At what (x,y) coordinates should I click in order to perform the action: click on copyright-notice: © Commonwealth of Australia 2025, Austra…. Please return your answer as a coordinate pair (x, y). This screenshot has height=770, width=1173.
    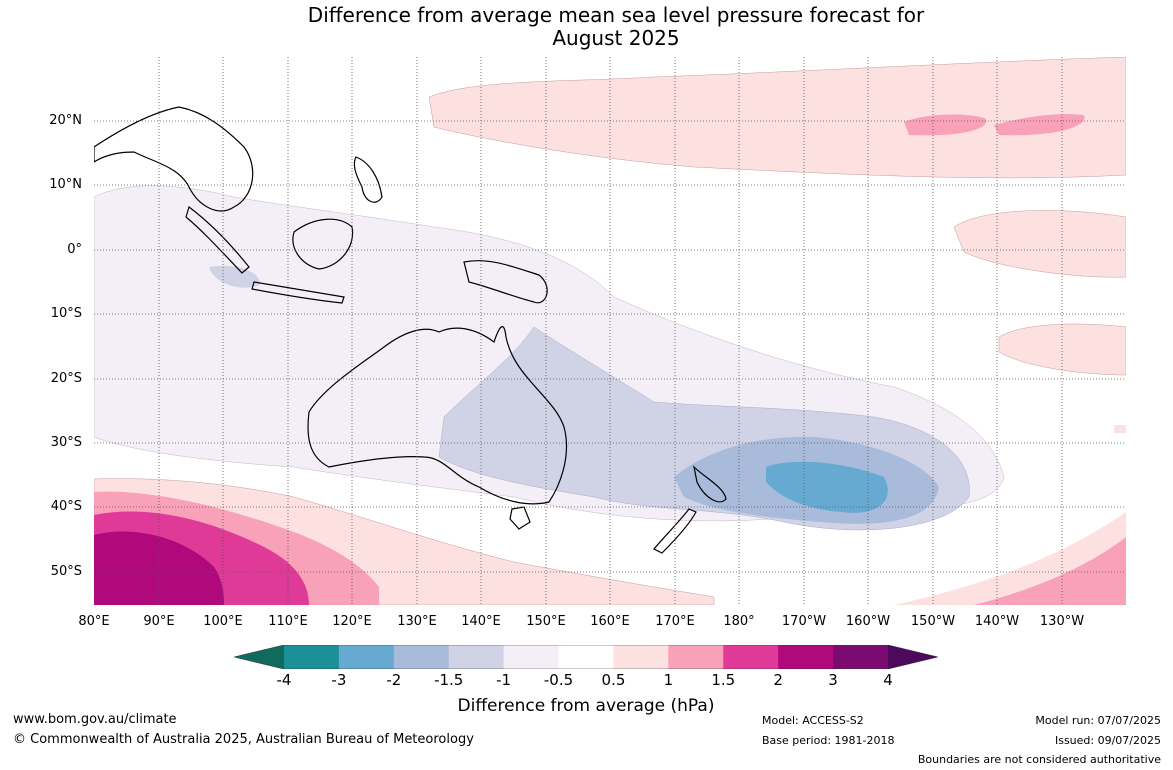
    Looking at the image, I should click on (243, 739).